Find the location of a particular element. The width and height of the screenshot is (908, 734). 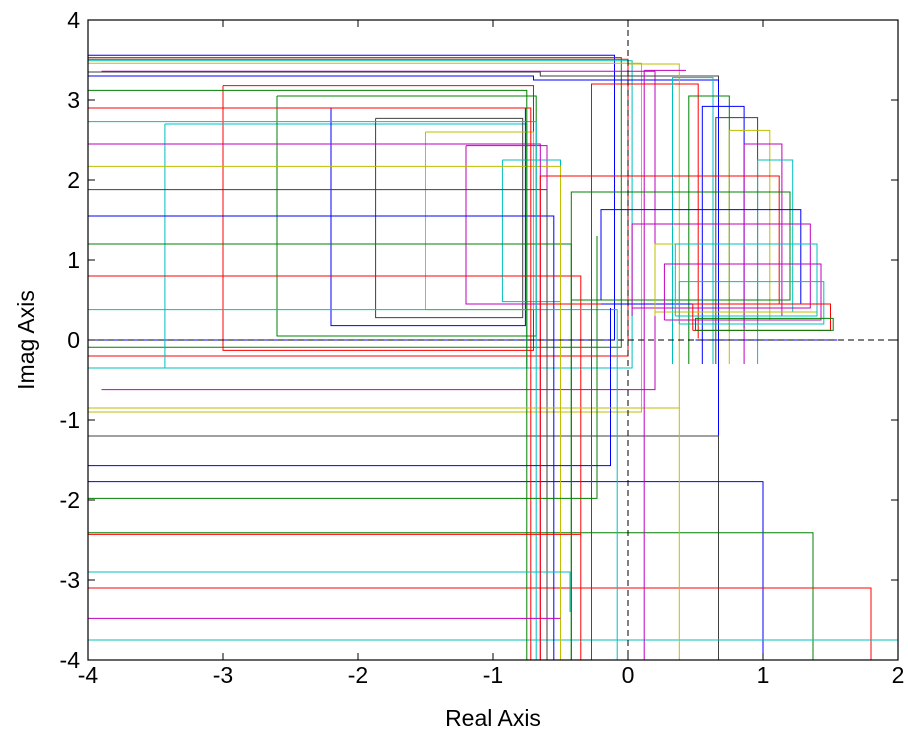

y-tick-label: -1 is located at coordinates (70, 420).